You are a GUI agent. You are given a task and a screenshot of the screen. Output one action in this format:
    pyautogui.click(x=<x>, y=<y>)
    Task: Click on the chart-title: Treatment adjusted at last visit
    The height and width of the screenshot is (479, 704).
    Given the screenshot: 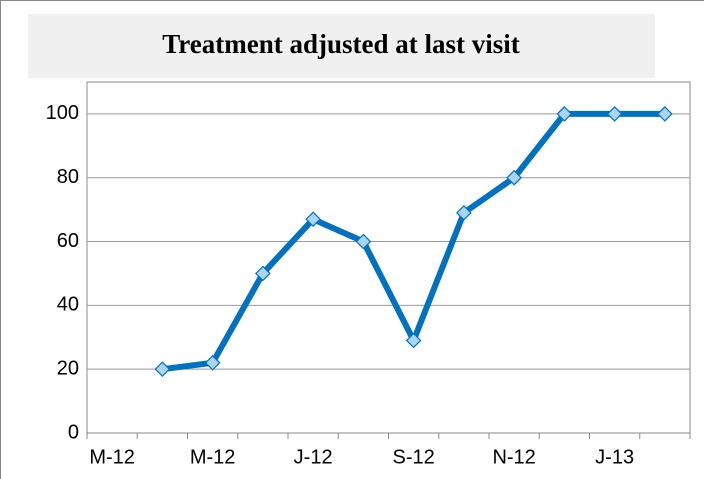 What is the action you would take?
    pyautogui.click(x=340, y=44)
    